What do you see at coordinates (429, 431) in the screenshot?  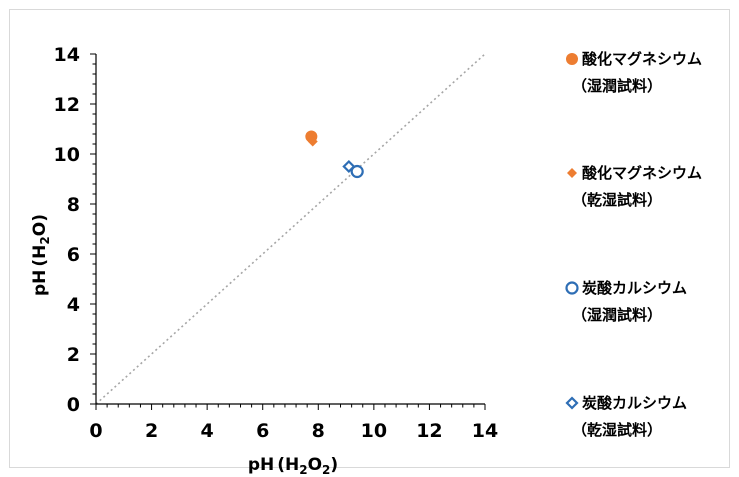 I see `x-tick-label: 12` at bounding box center [429, 431].